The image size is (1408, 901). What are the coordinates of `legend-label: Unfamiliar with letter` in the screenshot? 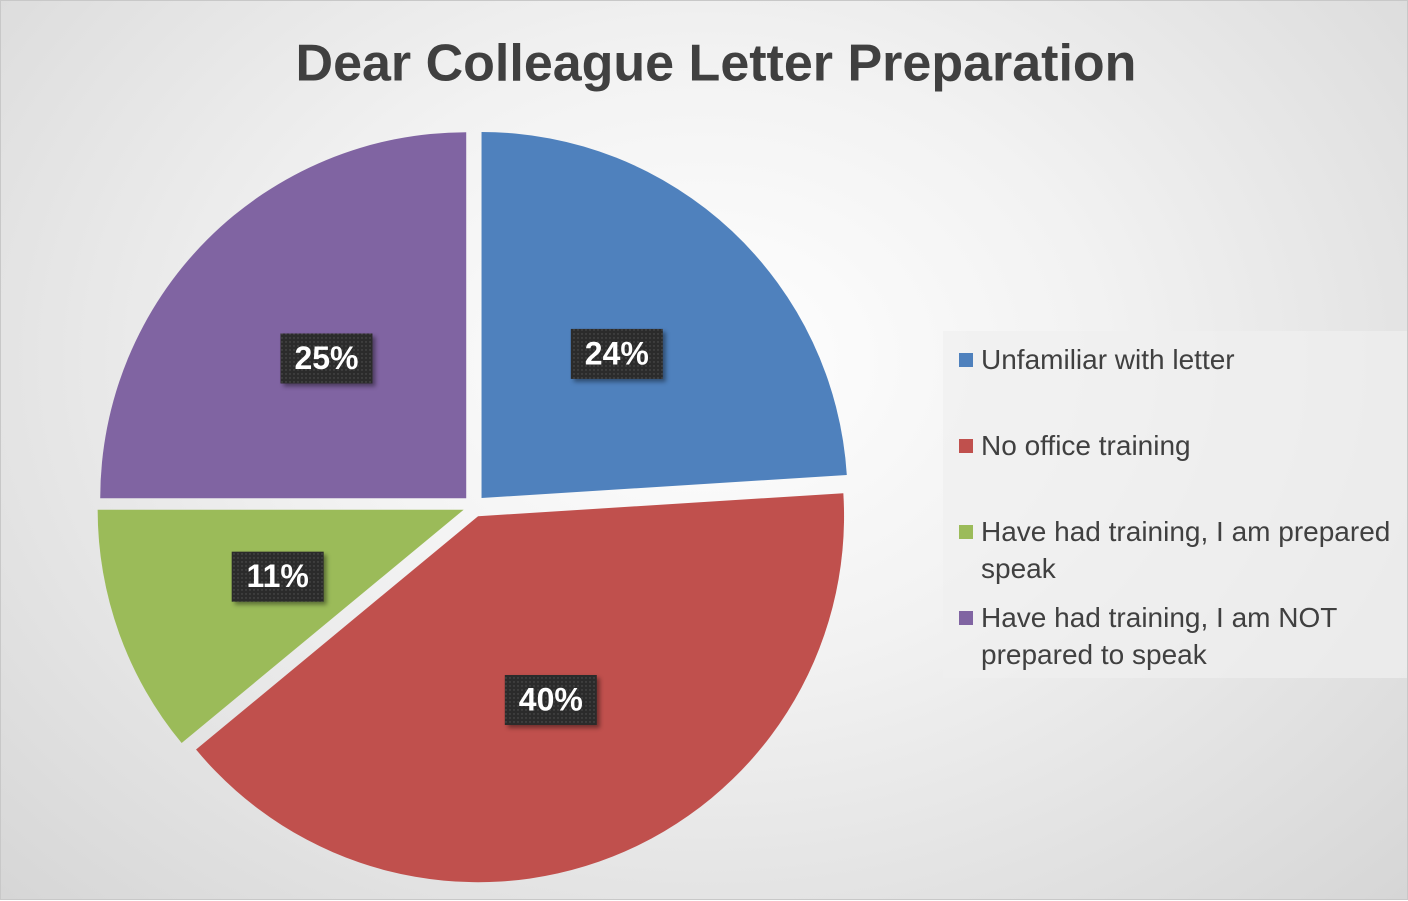 It's located at (1108, 359).